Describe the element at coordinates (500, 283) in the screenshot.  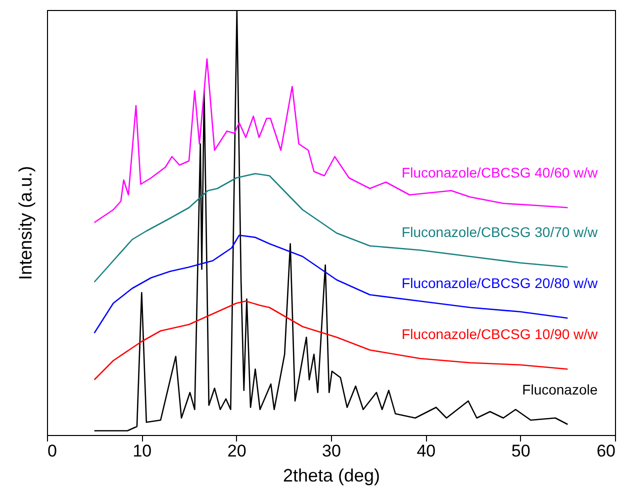
I see `series-label: Fluconazole/CBCSG 20/80 w/w` at that location.